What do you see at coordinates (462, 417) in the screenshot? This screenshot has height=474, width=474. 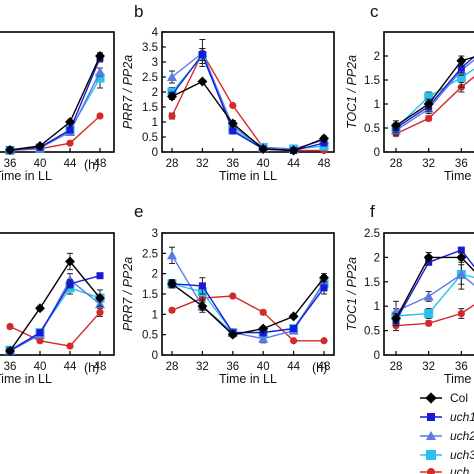 I see `legend-label-uch1: uch1` at bounding box center [462, 417].